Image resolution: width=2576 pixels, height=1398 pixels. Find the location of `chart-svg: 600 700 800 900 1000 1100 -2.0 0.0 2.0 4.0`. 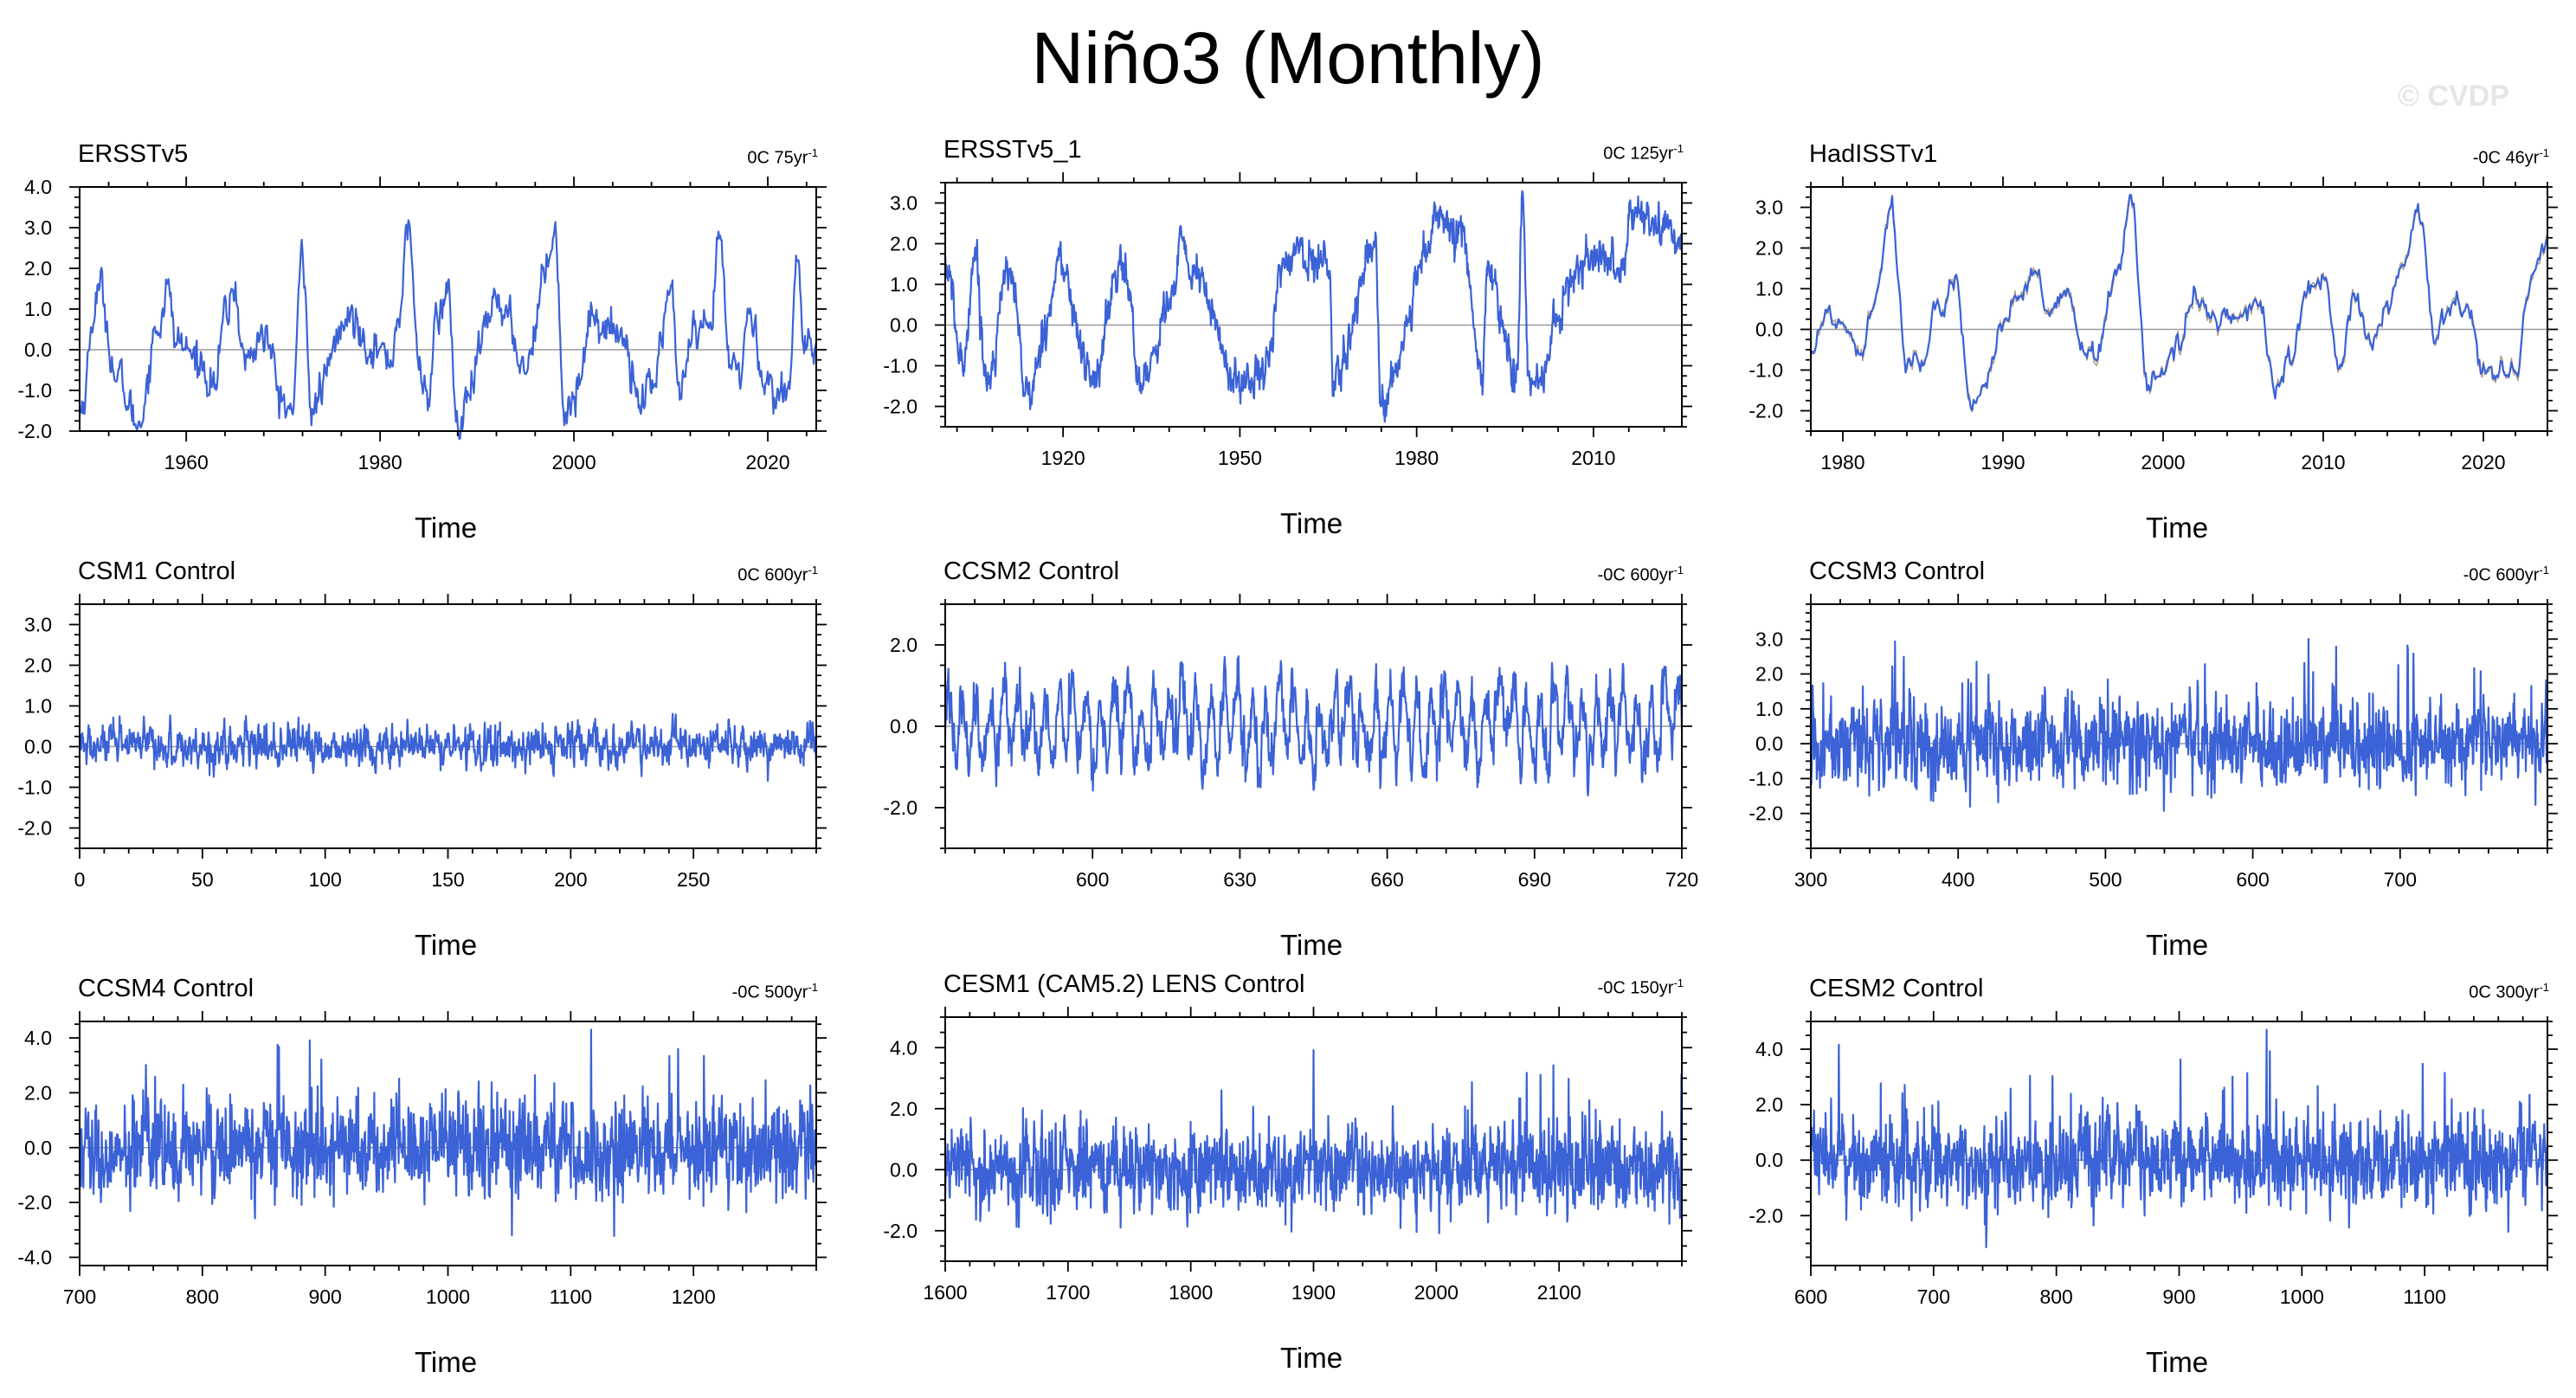

chart-svg: 600 700 800 900 1000 1100 -2.0 0.0 2.0 4.0 is located at coordinates (2153, 1159).